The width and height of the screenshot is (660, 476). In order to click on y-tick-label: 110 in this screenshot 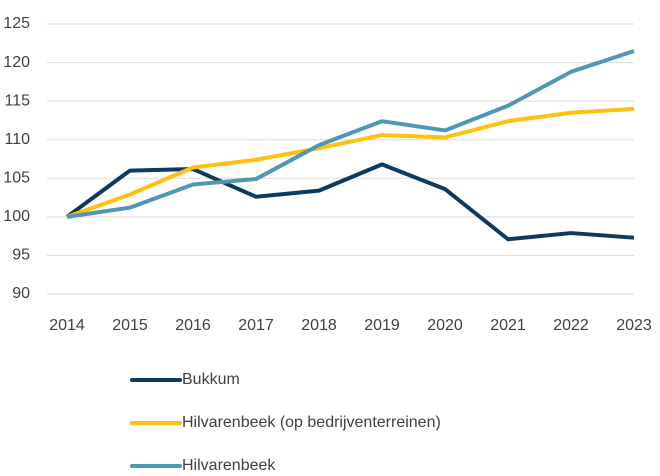, I will do `click(17, 139)`.